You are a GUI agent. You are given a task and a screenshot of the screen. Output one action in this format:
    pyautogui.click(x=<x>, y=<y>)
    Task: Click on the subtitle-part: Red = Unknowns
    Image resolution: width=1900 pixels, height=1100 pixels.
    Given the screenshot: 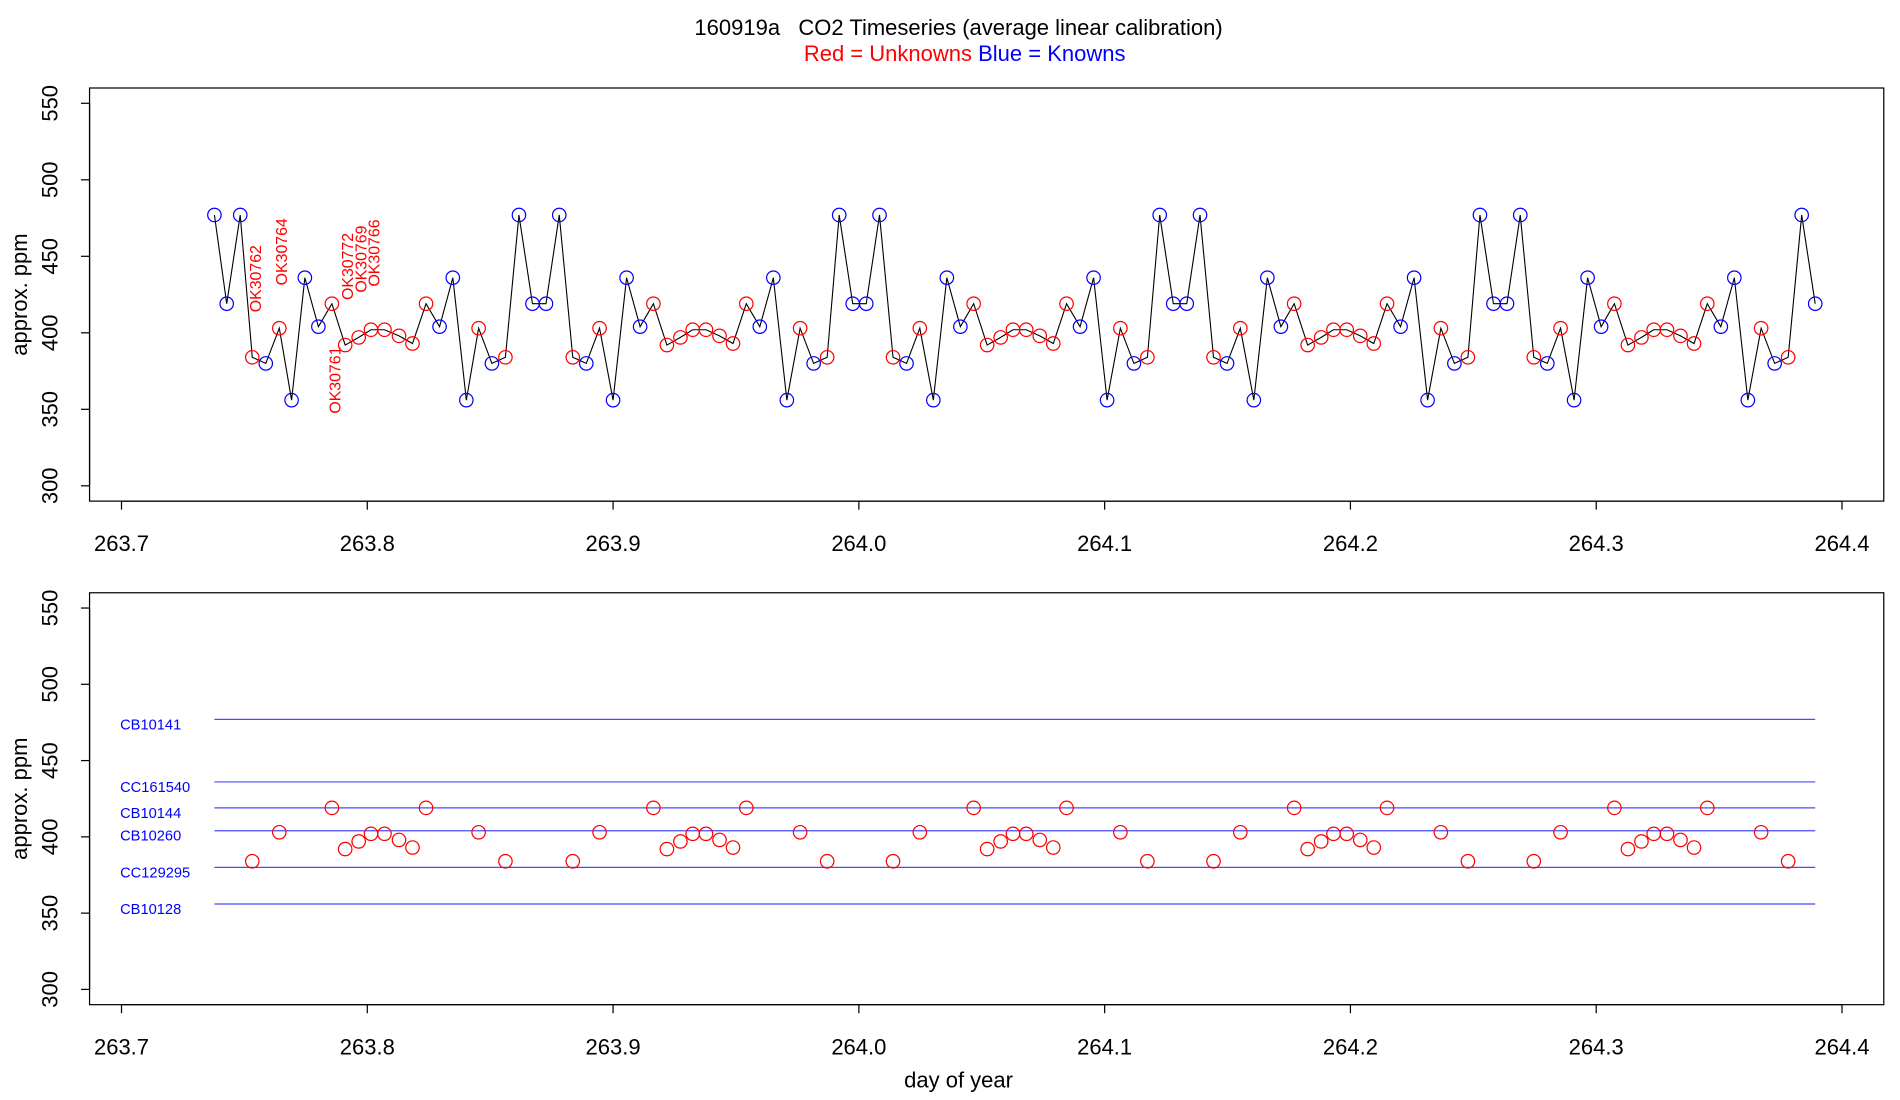 What is the action you would take?
    pyautogui.click(x=888, y=53)
    